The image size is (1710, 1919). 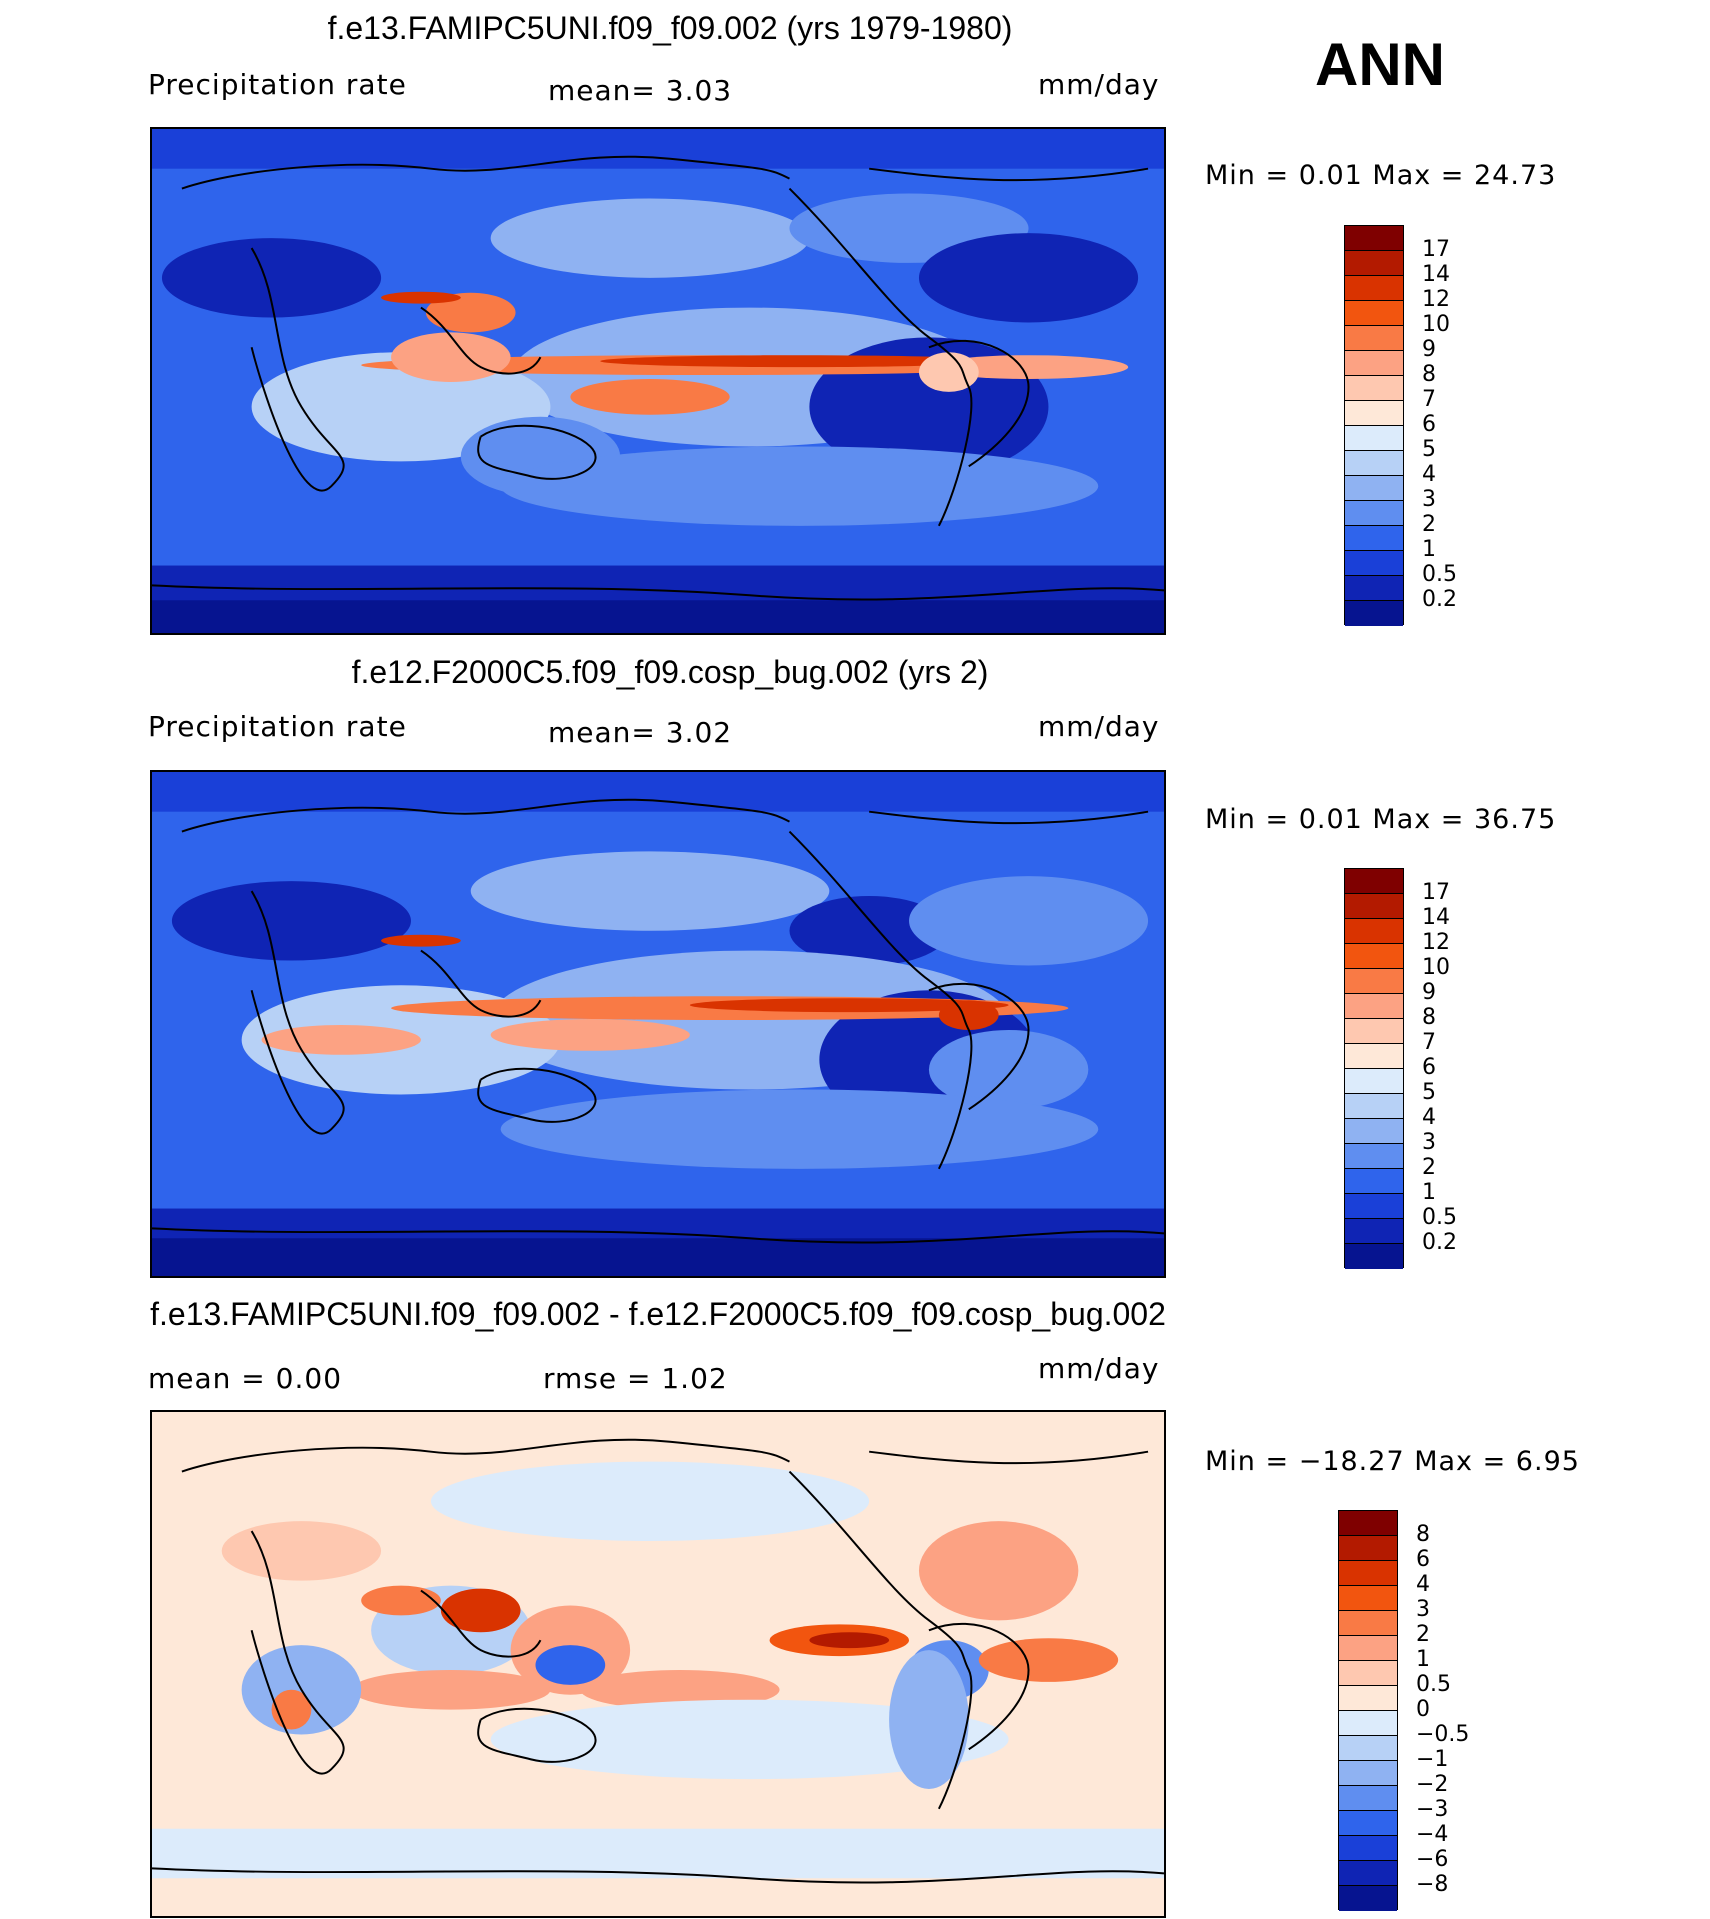 What do you see at coordinates (1099, 726) in the screenshot?
I see `panel-2-units: mm/day` at bounding box center [1099, 726].